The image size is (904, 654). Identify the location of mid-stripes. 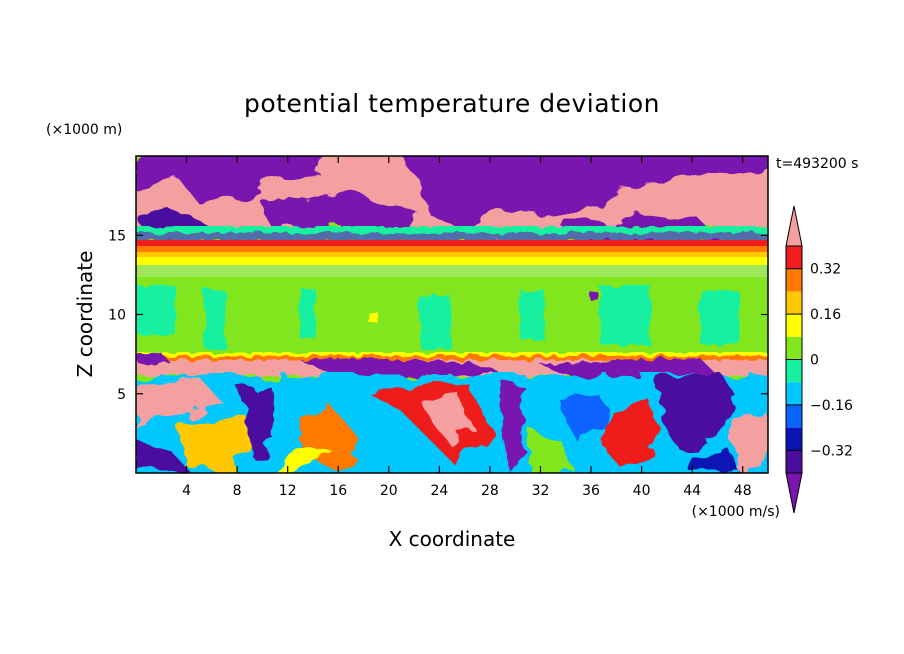
(438, 317).